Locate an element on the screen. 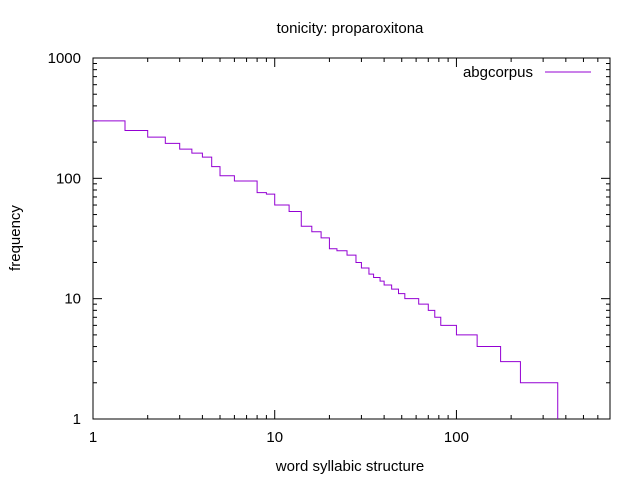 The image size is (640, 485). y-tick-label: 10 is located at coordinates (72, 299).